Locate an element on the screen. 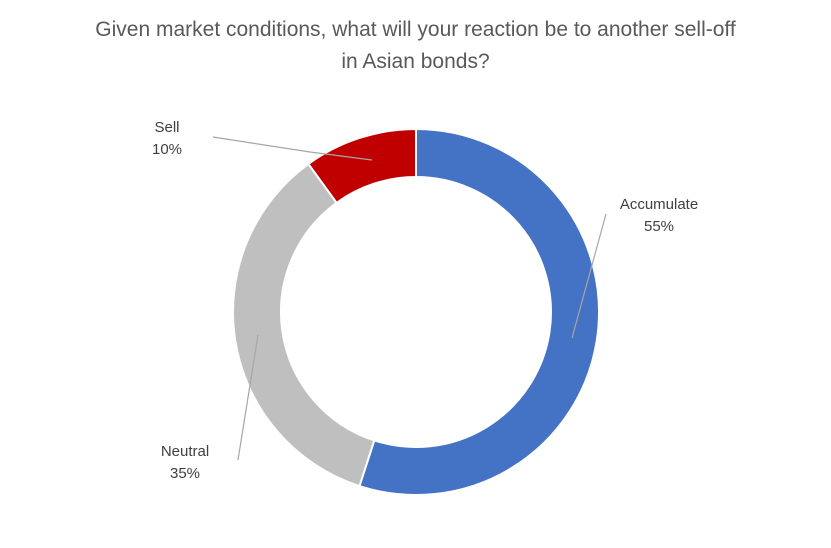  data-label-name: Neutral is located at coordinates (185, 451).